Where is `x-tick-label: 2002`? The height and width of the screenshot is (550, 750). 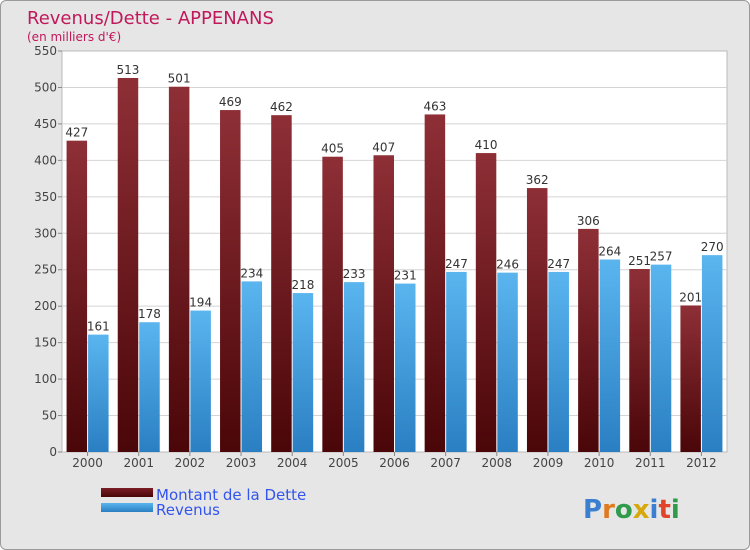 x-tick-label: 2002 is located at coordinates (190, 463).